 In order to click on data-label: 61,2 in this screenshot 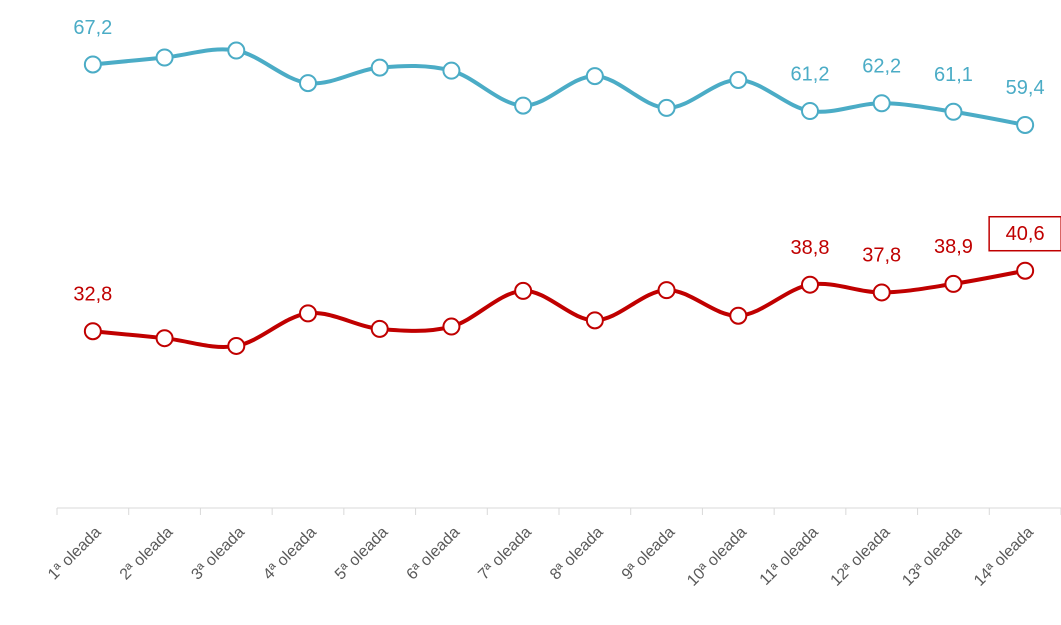, I will do `click(810, 74)`.